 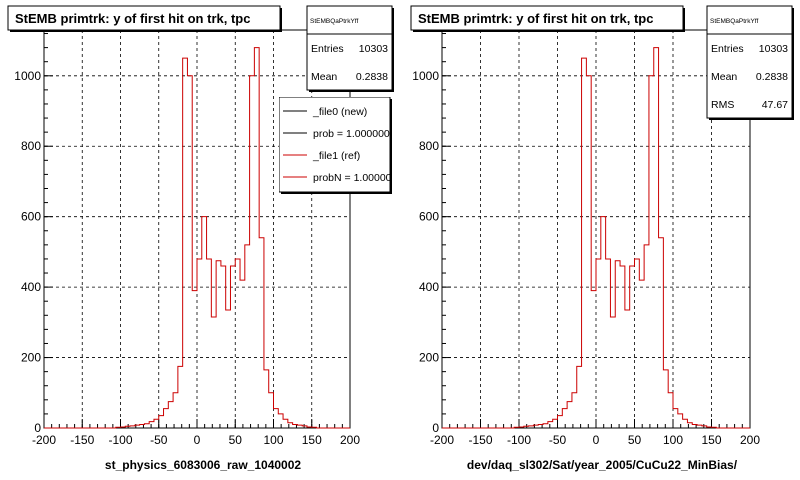 I want to click on stats-value: 47.67, so click(x=775, y=105).